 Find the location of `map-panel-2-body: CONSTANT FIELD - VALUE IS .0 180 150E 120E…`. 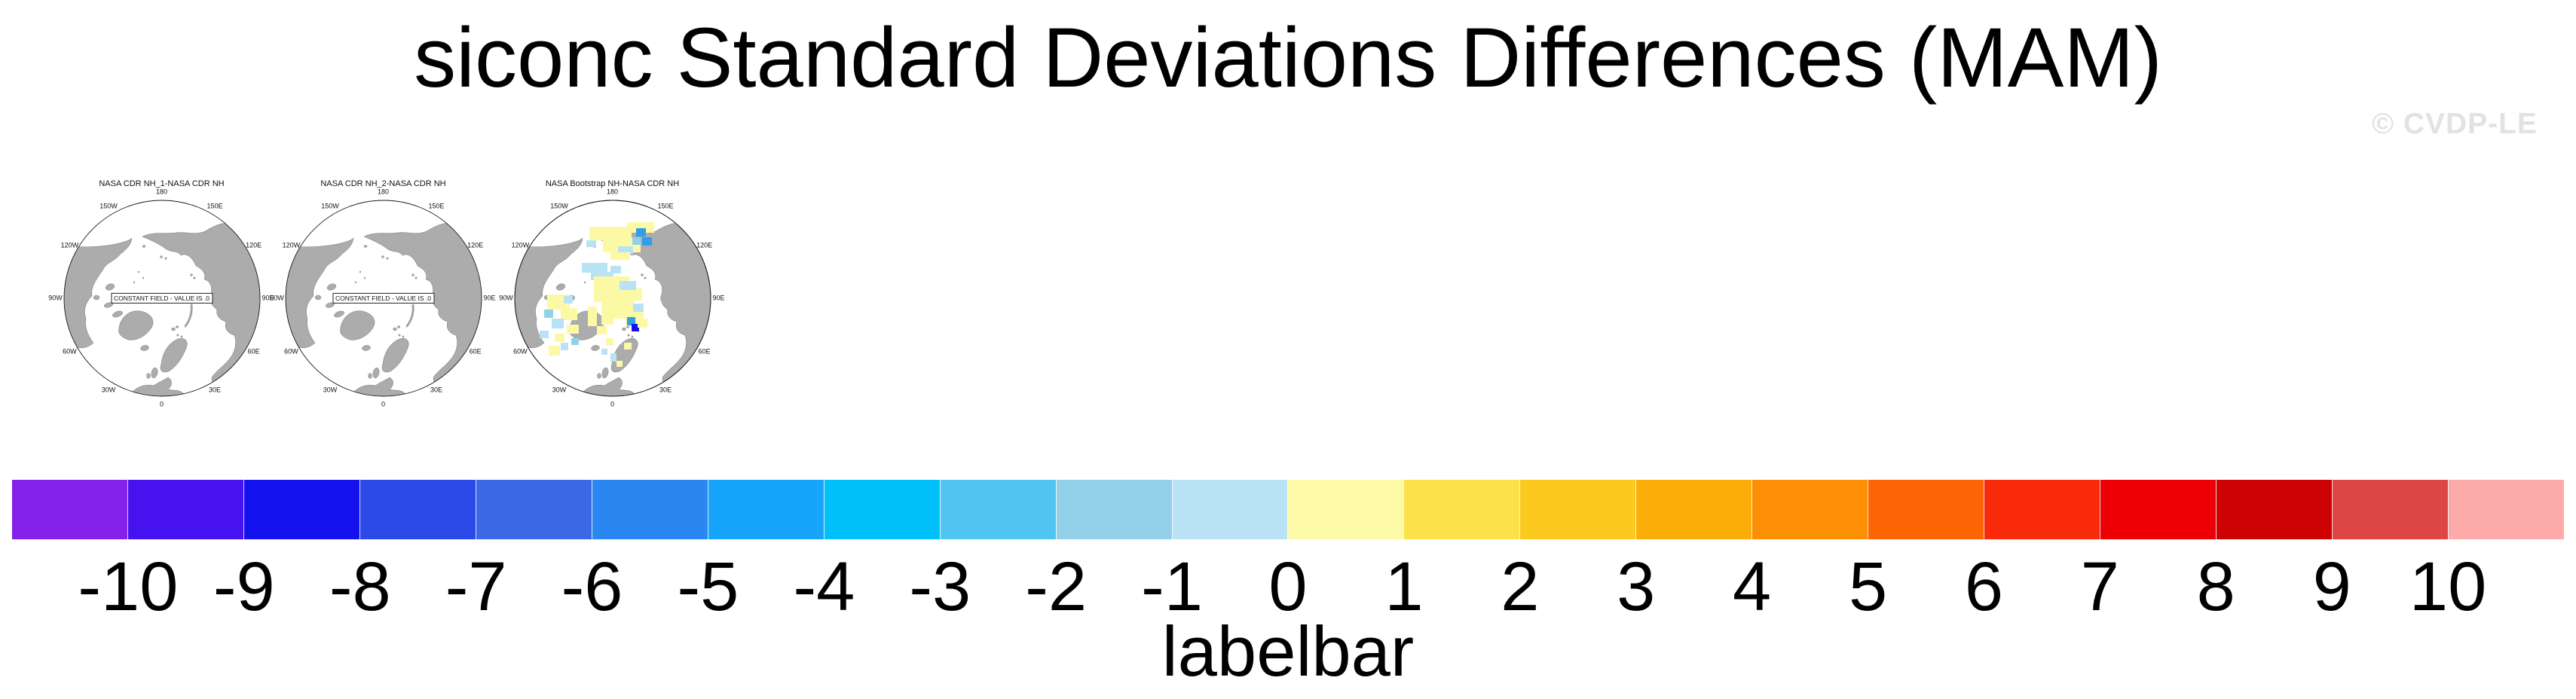

map-panel-2-body: CONSTANT FIELD - VALUE IS .0 180 150E 120E… is located at coordinates (382, 297).